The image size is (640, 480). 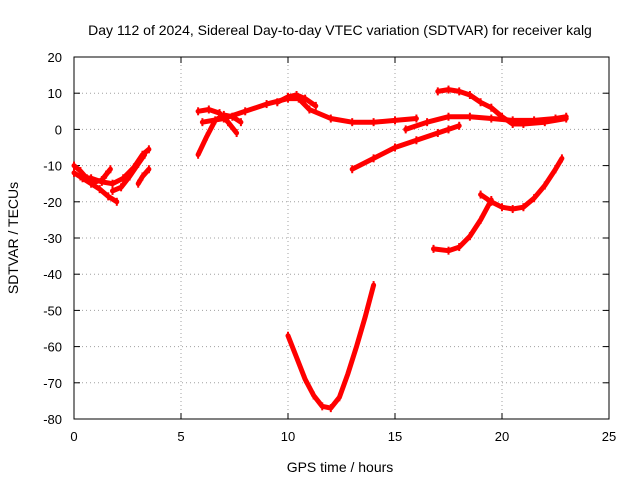 What do you see at coordinates (55, 57) in the screenshot?
I see `y-tick-label: 20` at bounding box center [55, 57].